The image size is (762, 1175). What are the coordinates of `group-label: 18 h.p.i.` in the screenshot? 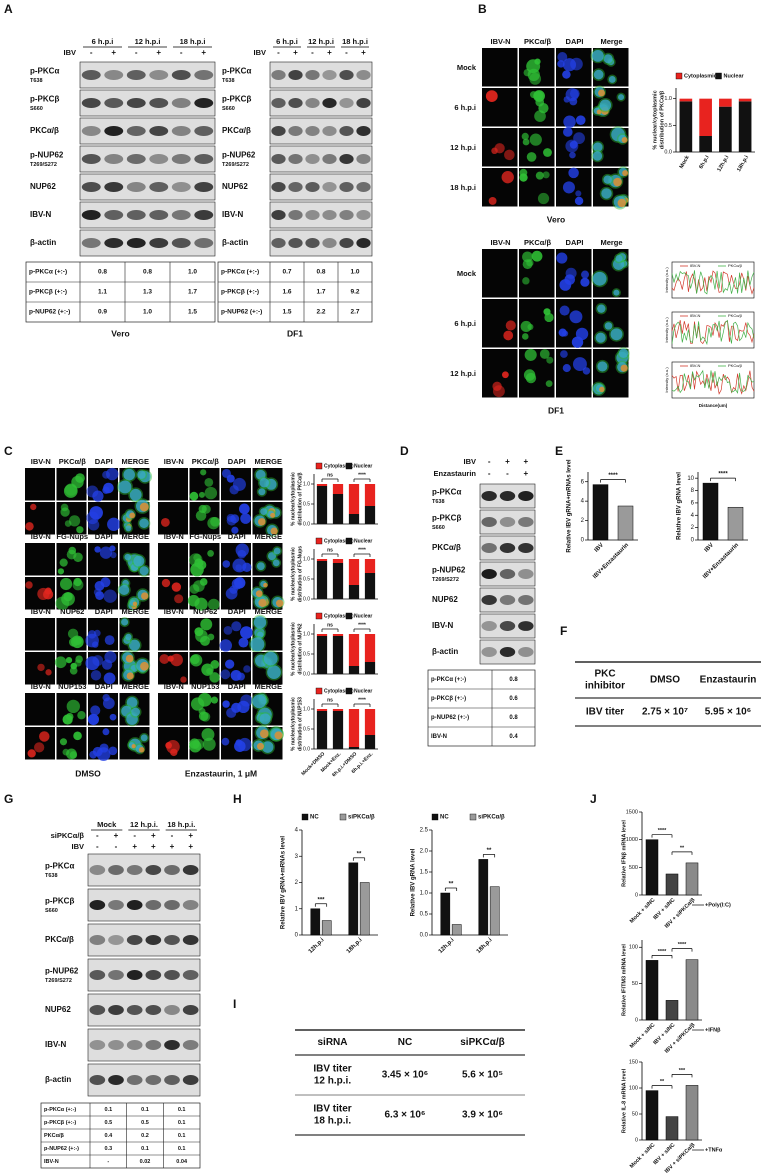 It's located at (181, 824).